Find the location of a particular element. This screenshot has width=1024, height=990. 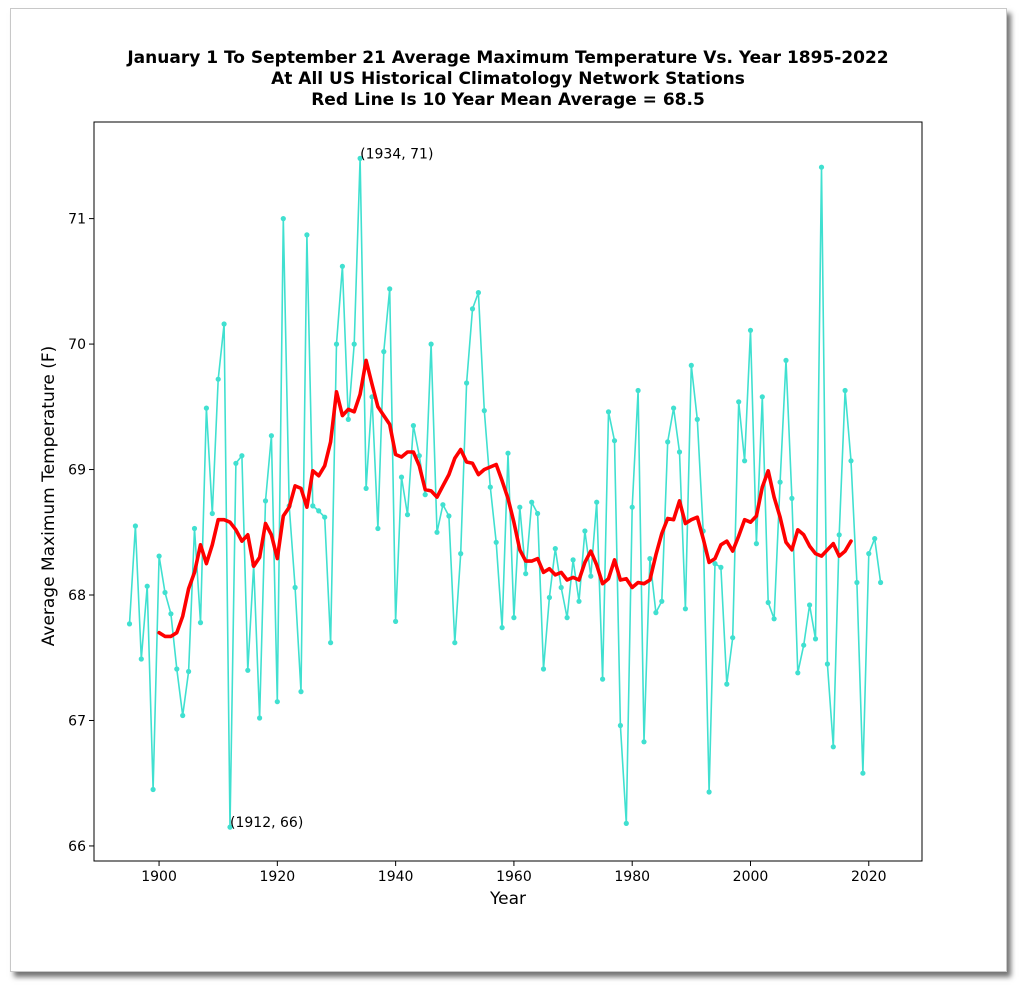

y-tick-label: 70 is located at coordinates (77, 345).